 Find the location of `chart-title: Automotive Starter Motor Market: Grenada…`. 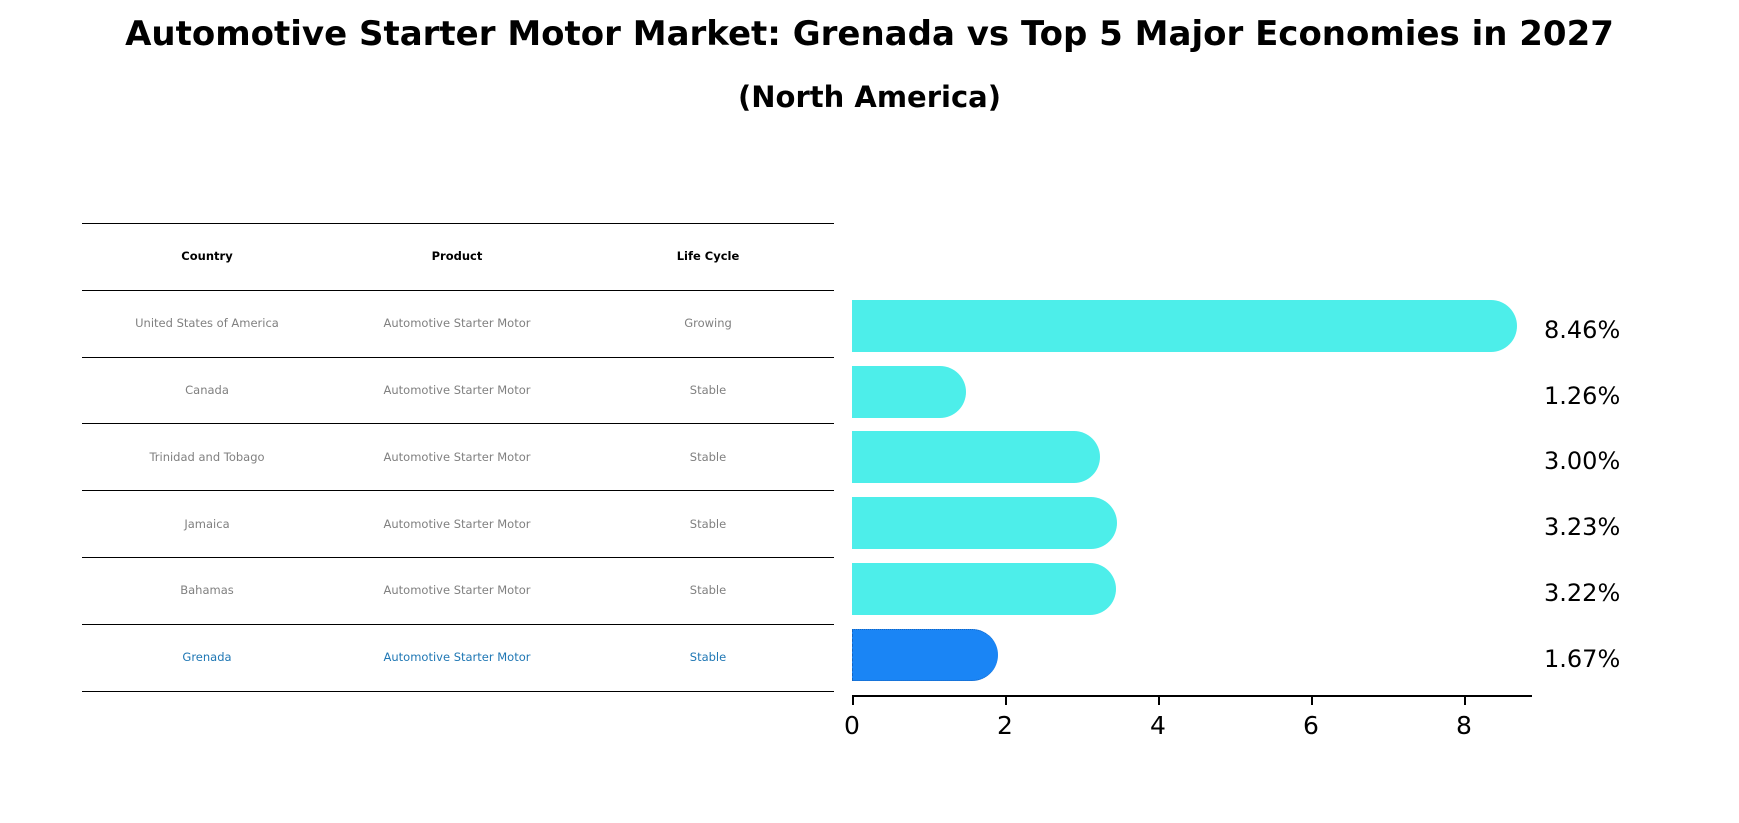

chart-title: Automotive Starter Motor Market: Grenada… is located at coordinates (869, 34).